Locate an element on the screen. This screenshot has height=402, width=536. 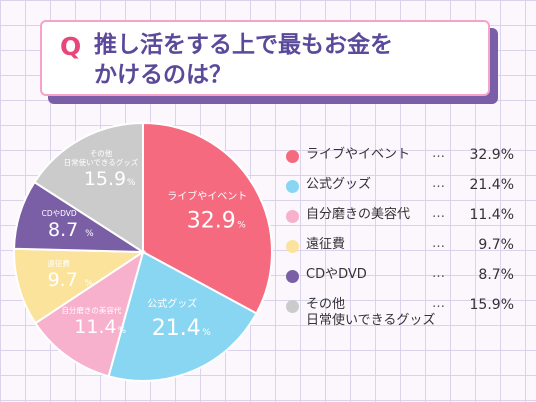
legend-value: 32.9% is located at coordinates (491, 155).